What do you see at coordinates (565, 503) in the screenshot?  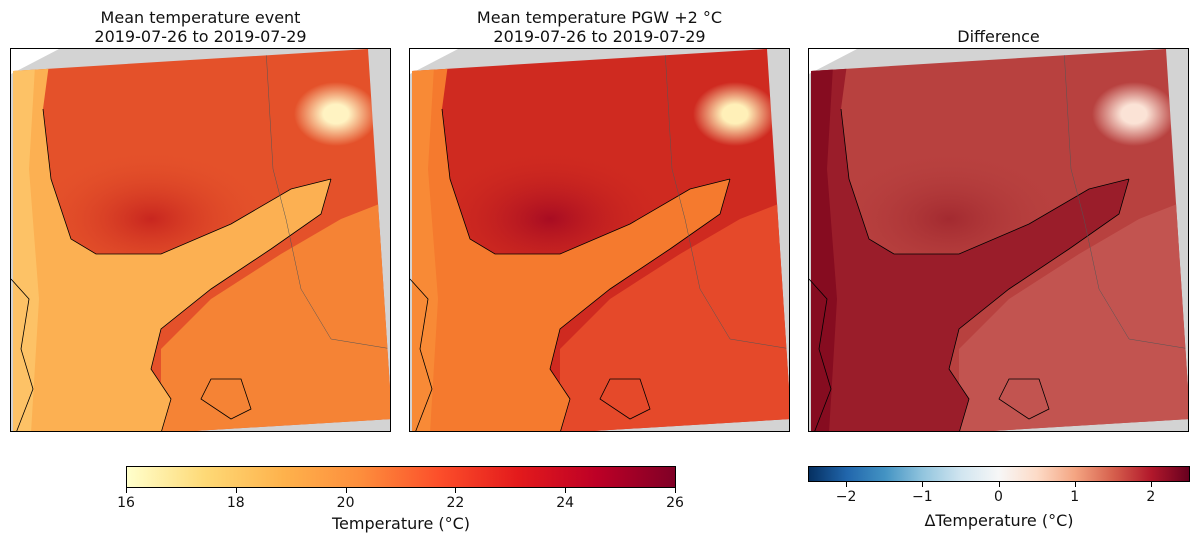 I see `colorbar-tick-label: 24` at bounding box center [565, 503].